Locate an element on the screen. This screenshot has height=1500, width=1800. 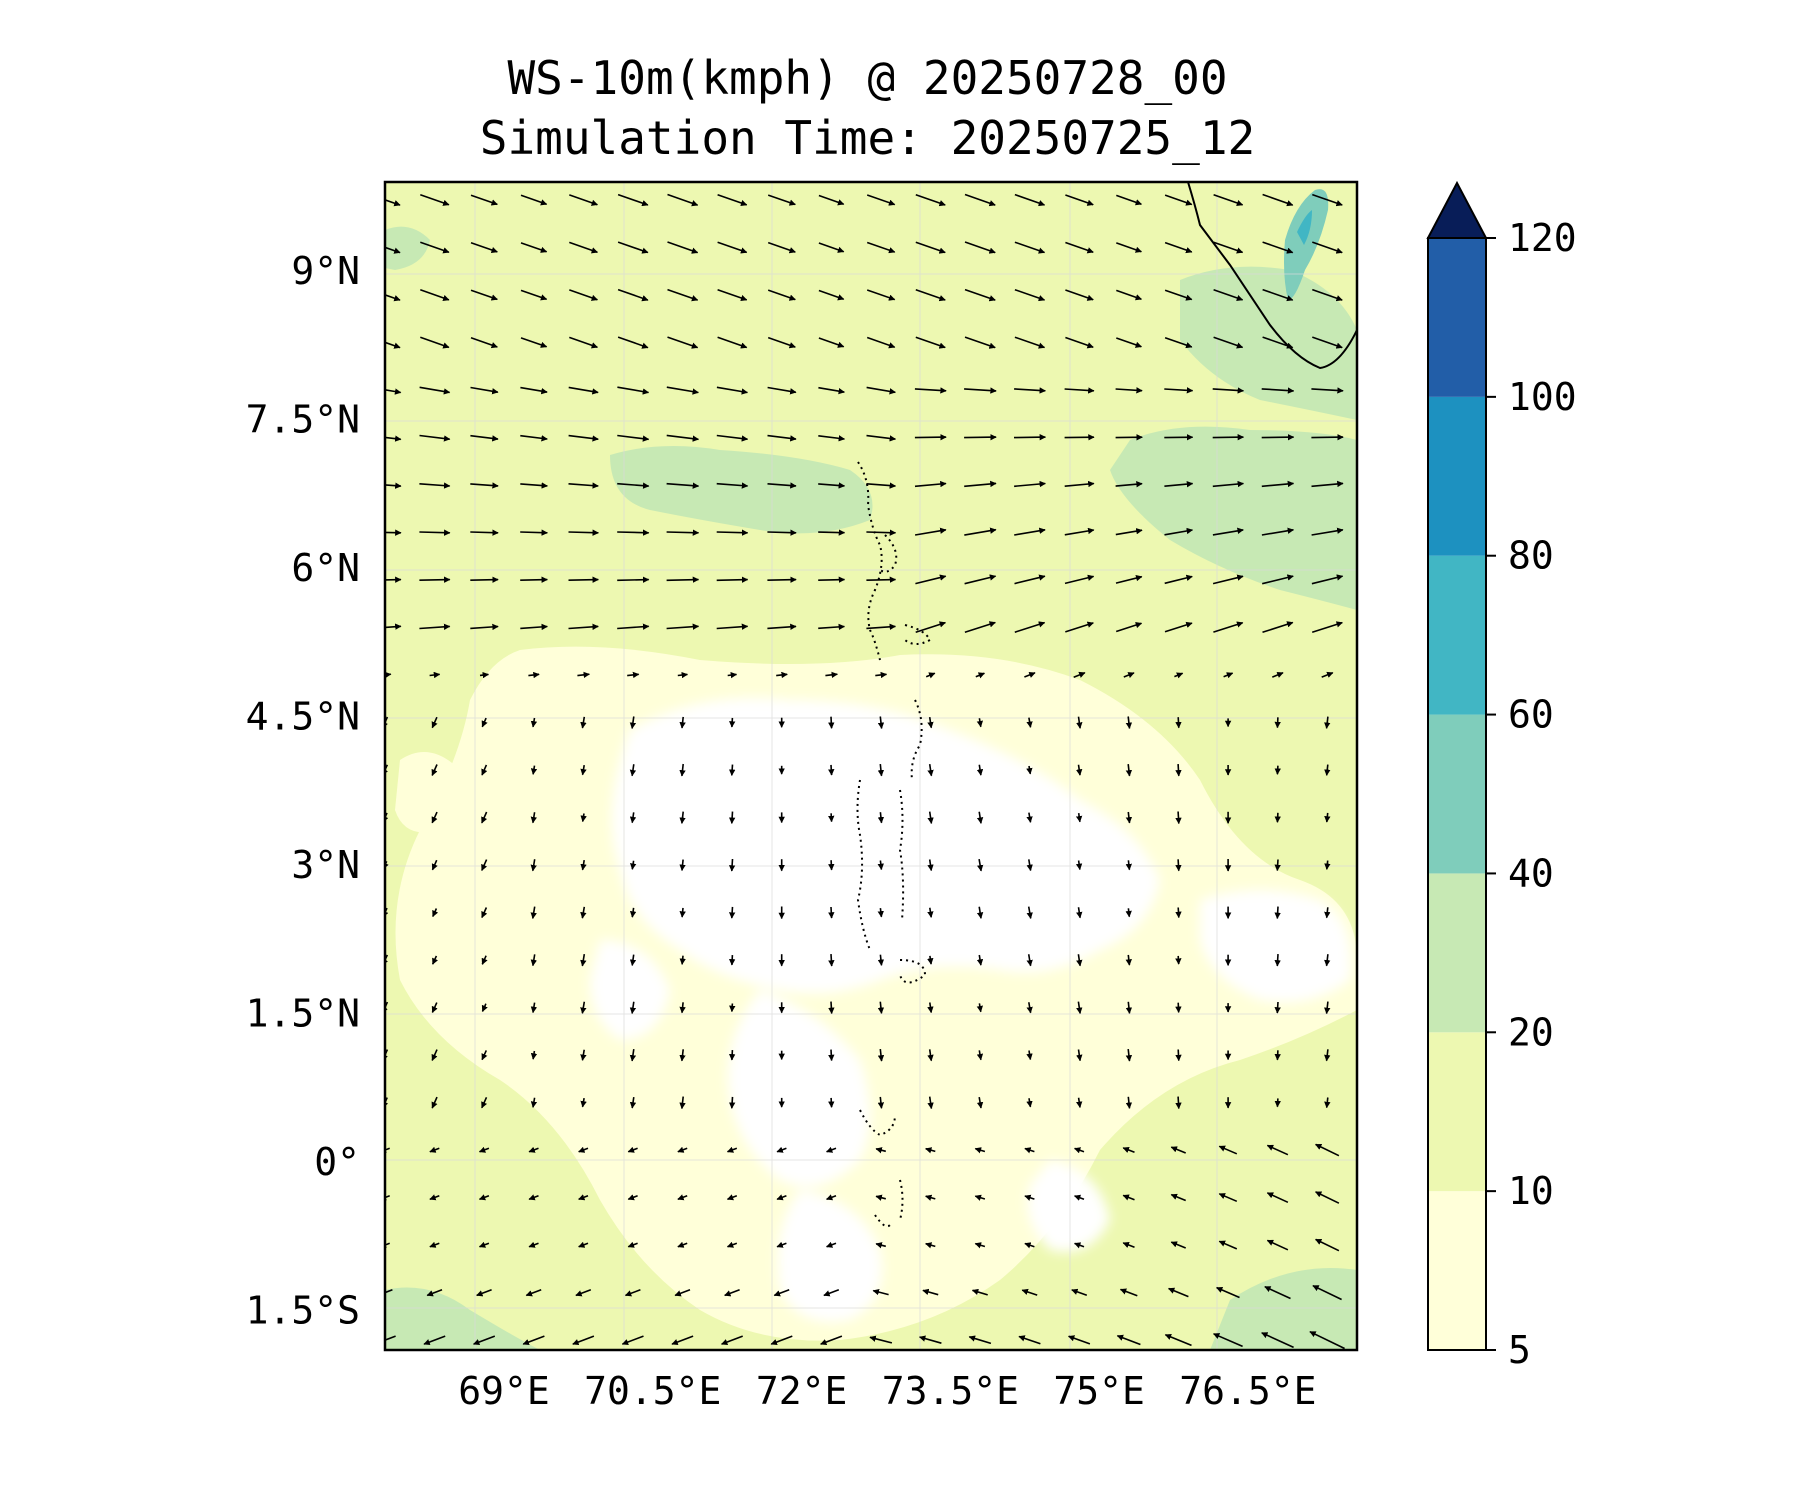
colorbar-tick-label: 5 is located at coordinates (1519, 1350).